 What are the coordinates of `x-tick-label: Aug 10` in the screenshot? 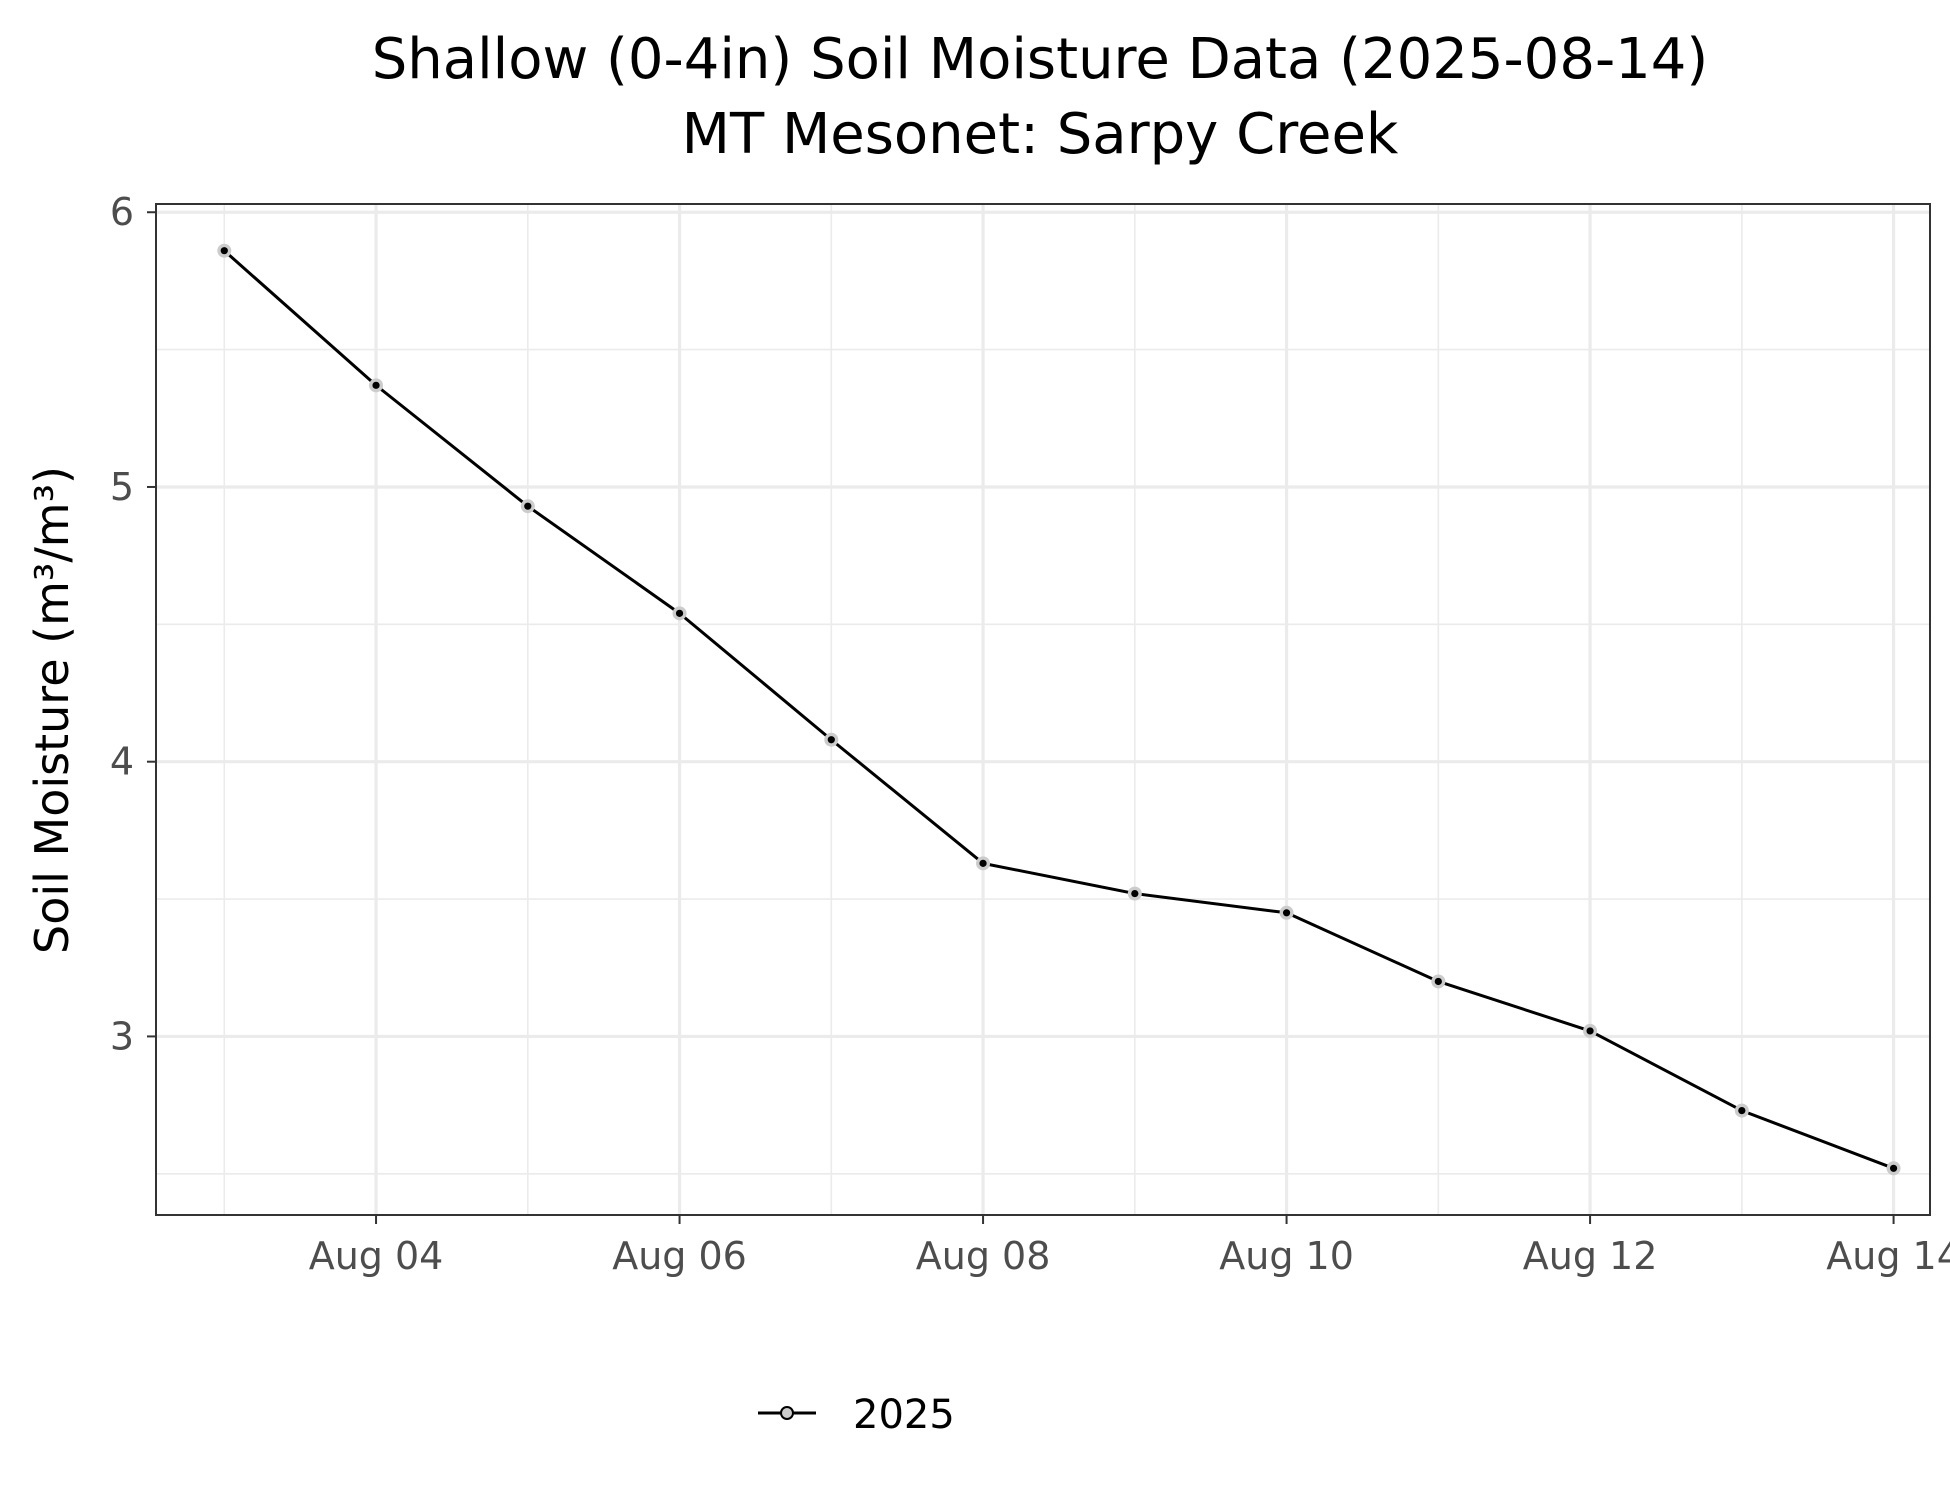 It's located at (1286, 1256).